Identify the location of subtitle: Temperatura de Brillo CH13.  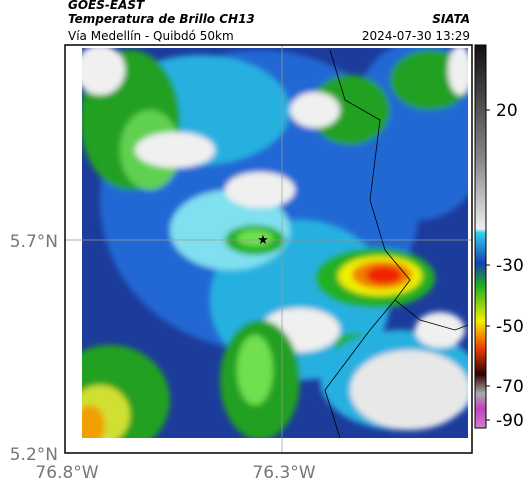
(161, 19).